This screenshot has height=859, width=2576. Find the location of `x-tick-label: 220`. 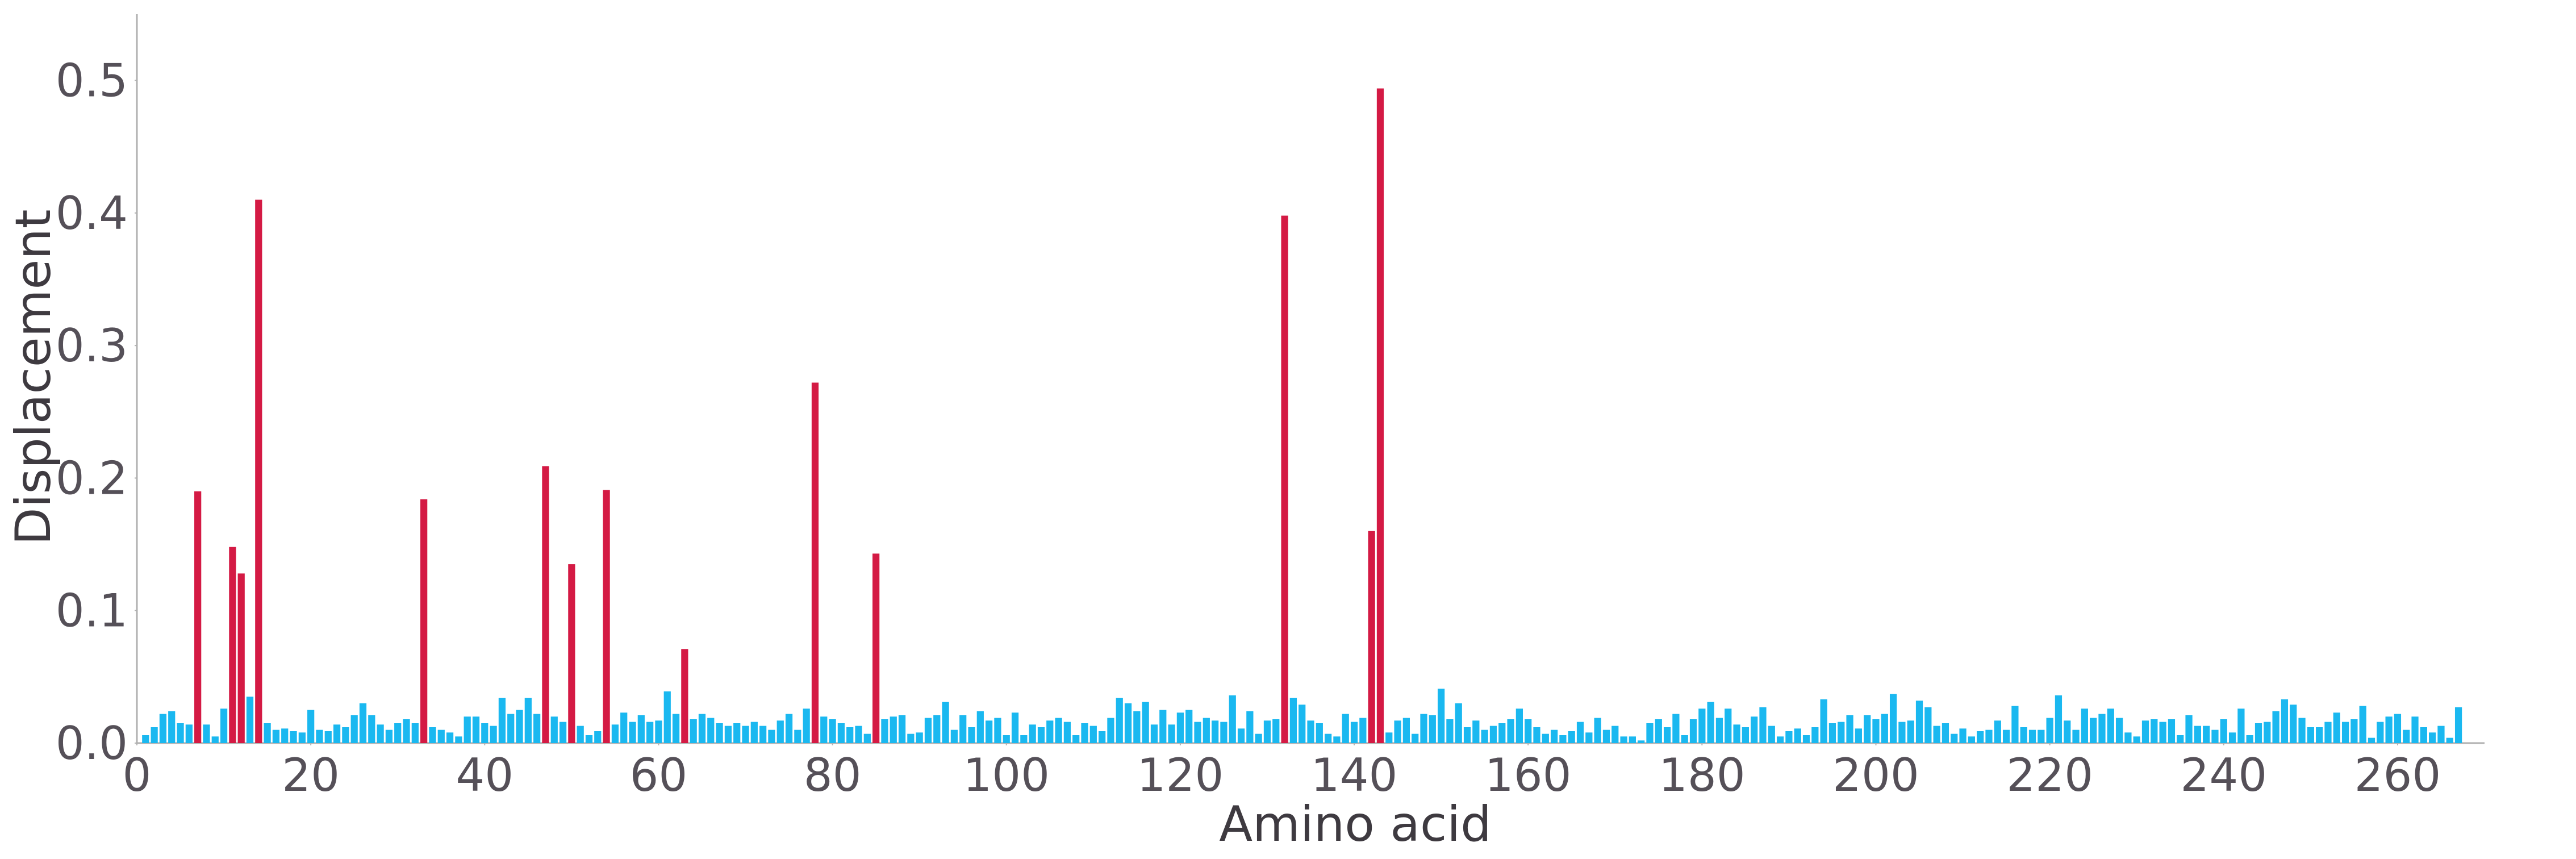

x-tick-label: 220 is located at coordinates (2049, 775).